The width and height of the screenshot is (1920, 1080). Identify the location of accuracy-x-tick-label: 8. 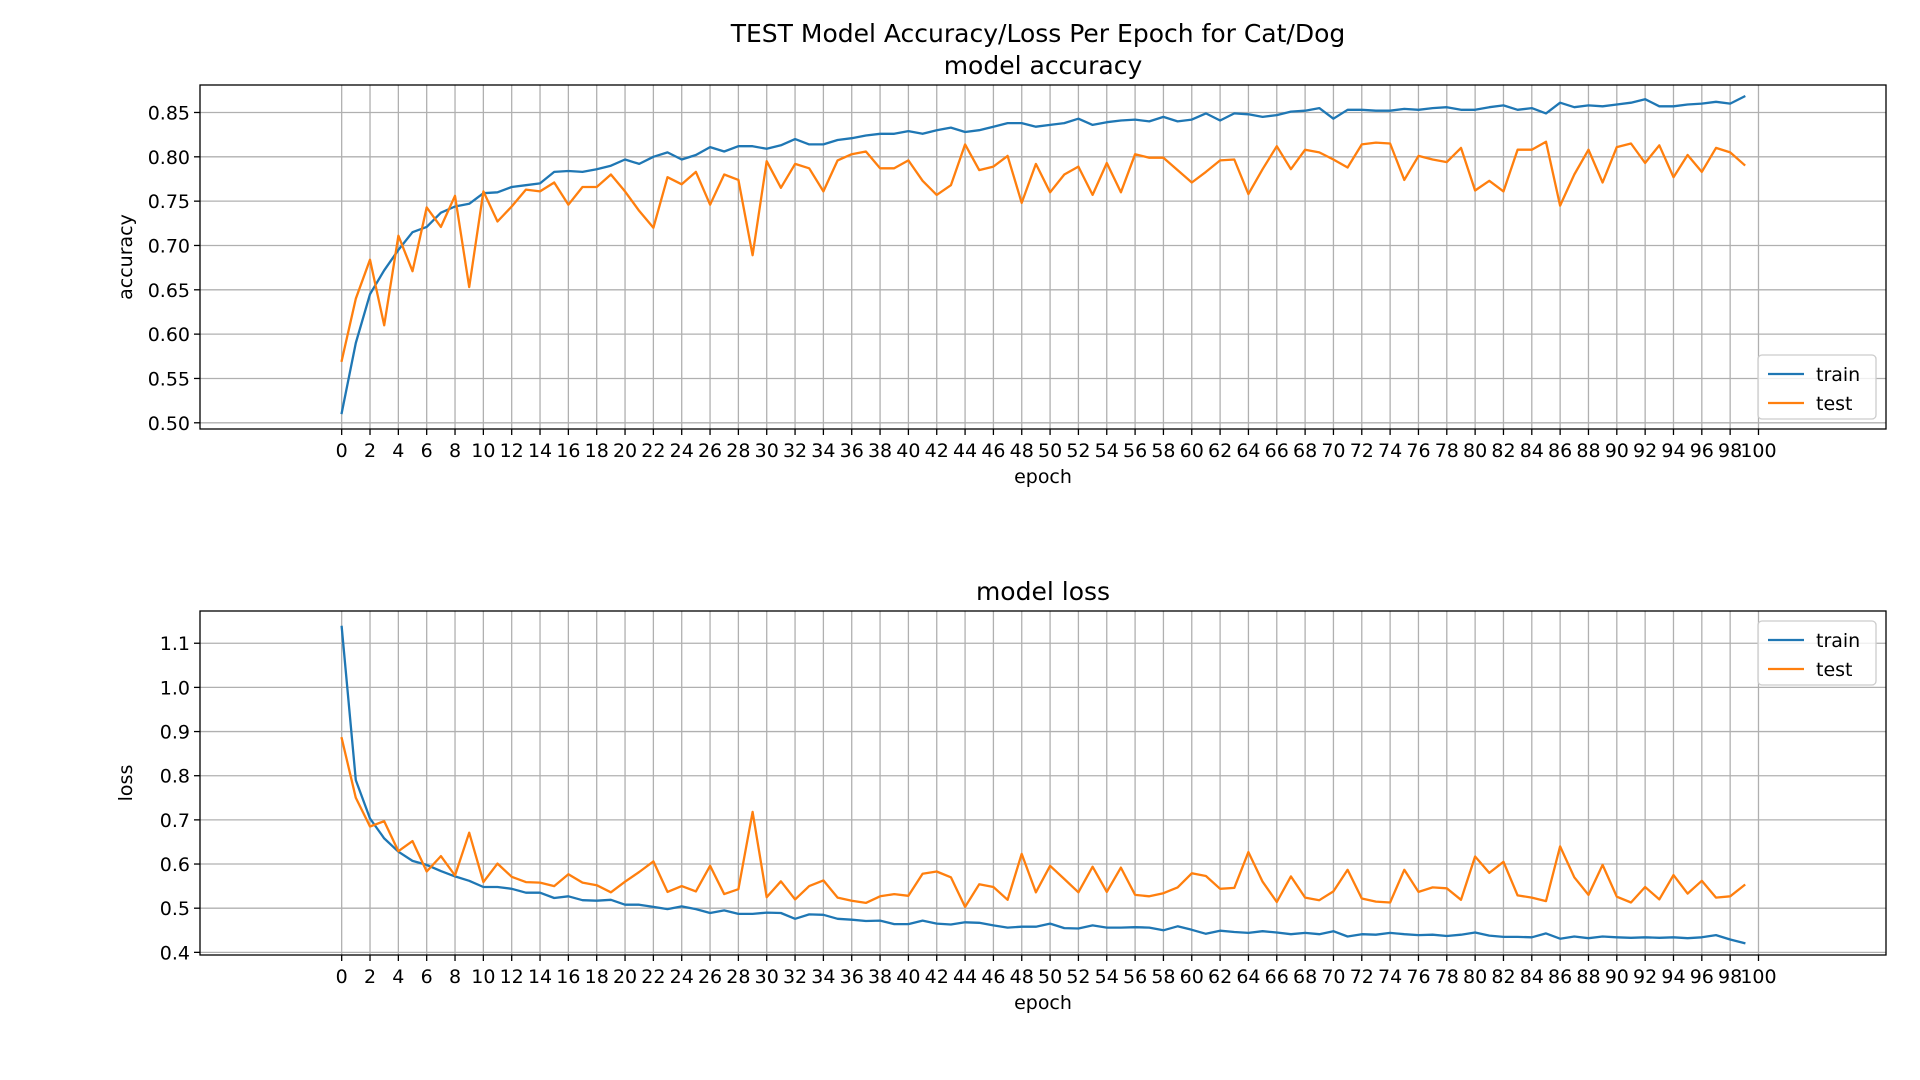
(455, 451).